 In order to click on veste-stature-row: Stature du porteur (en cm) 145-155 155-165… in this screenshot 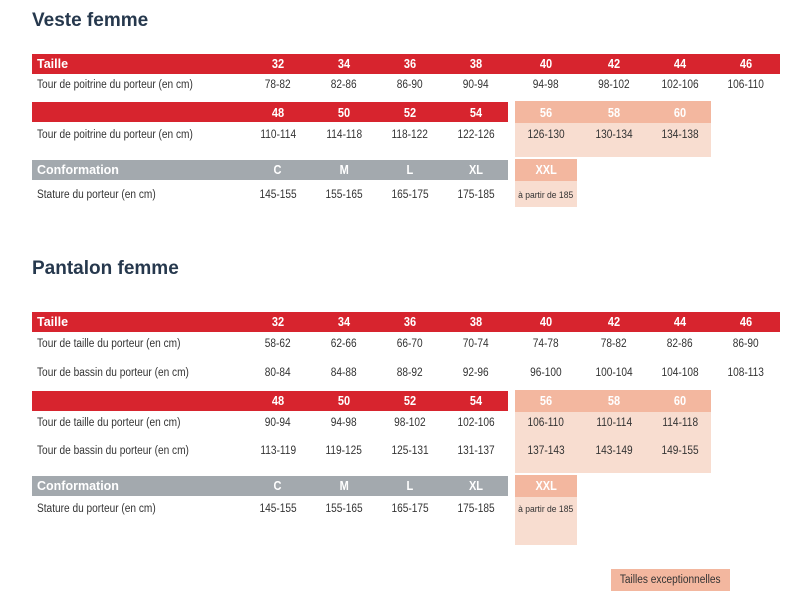, I will do `click(400, 195)`.